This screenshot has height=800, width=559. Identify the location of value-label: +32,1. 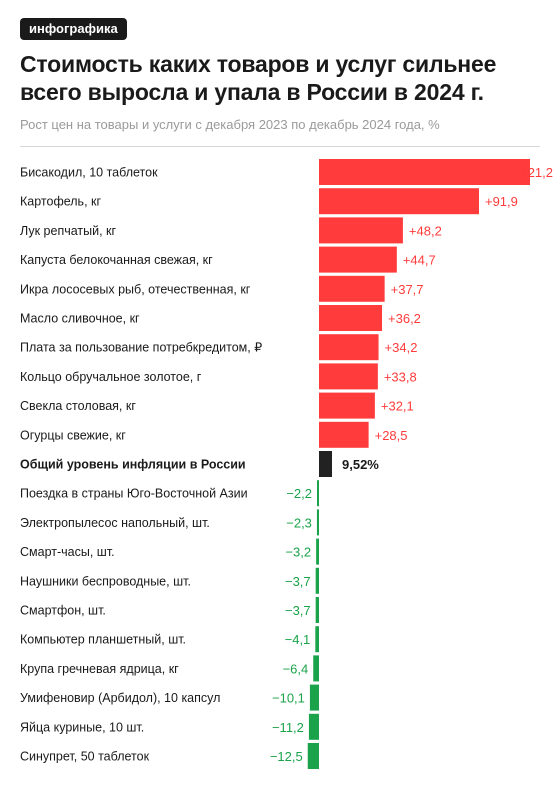
(397, 406).